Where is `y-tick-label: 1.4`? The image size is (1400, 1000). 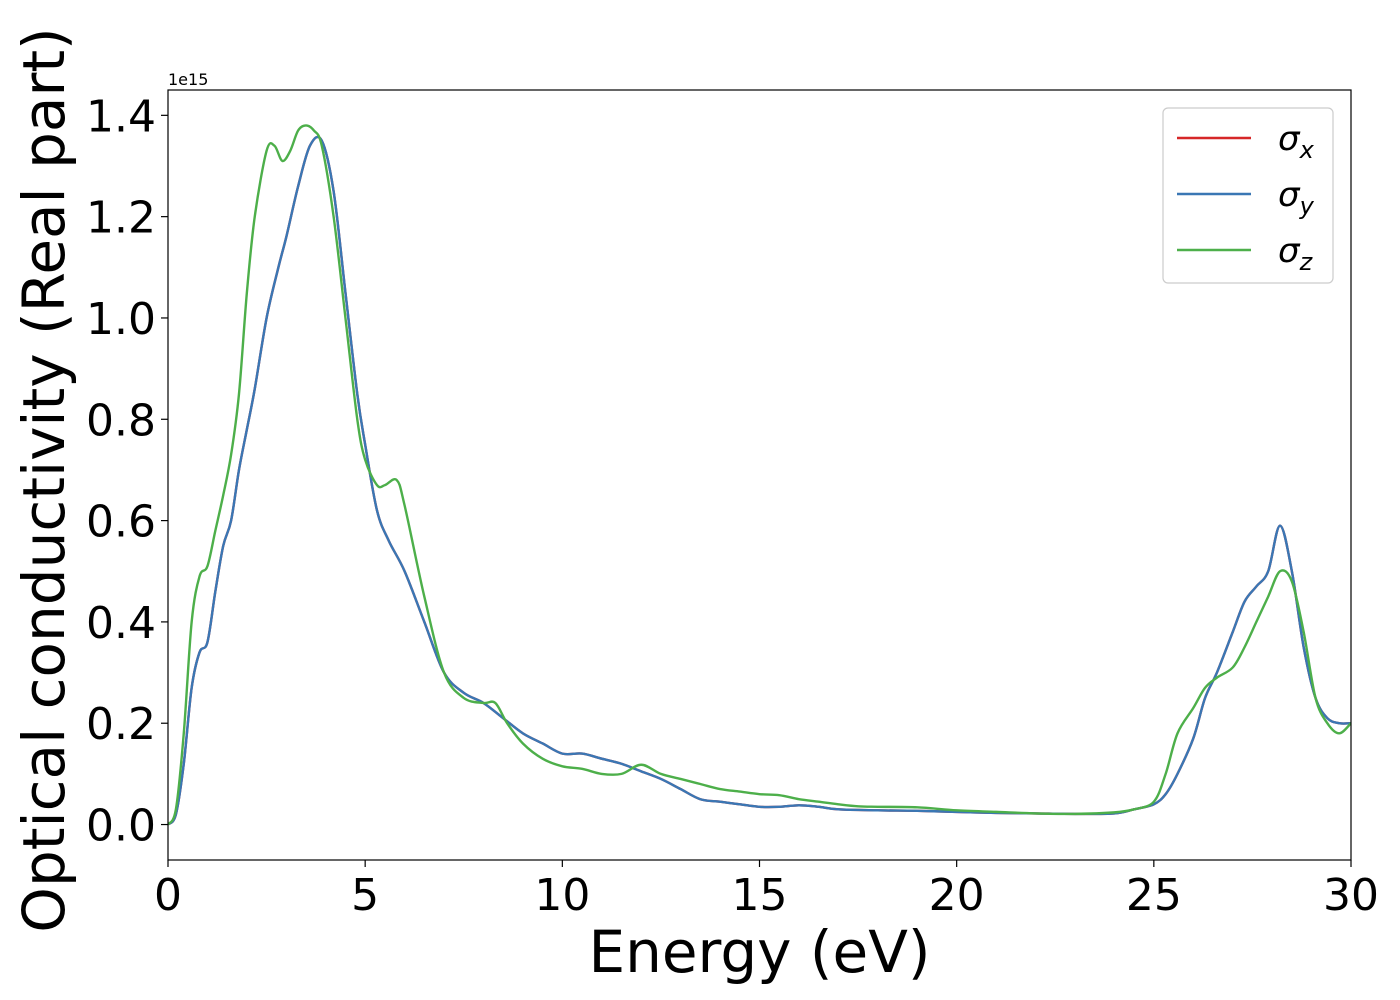 y-tick-label: 1.4 is located at coordinates (121, 116).